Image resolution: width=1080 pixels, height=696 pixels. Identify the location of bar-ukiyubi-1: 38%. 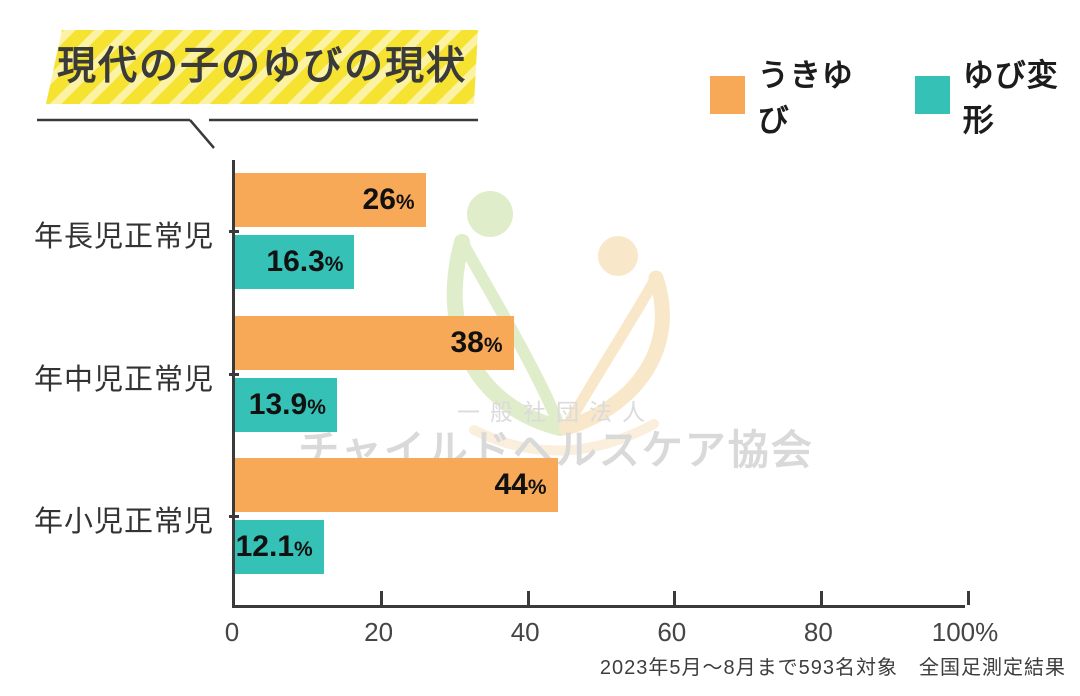
(374, 342).